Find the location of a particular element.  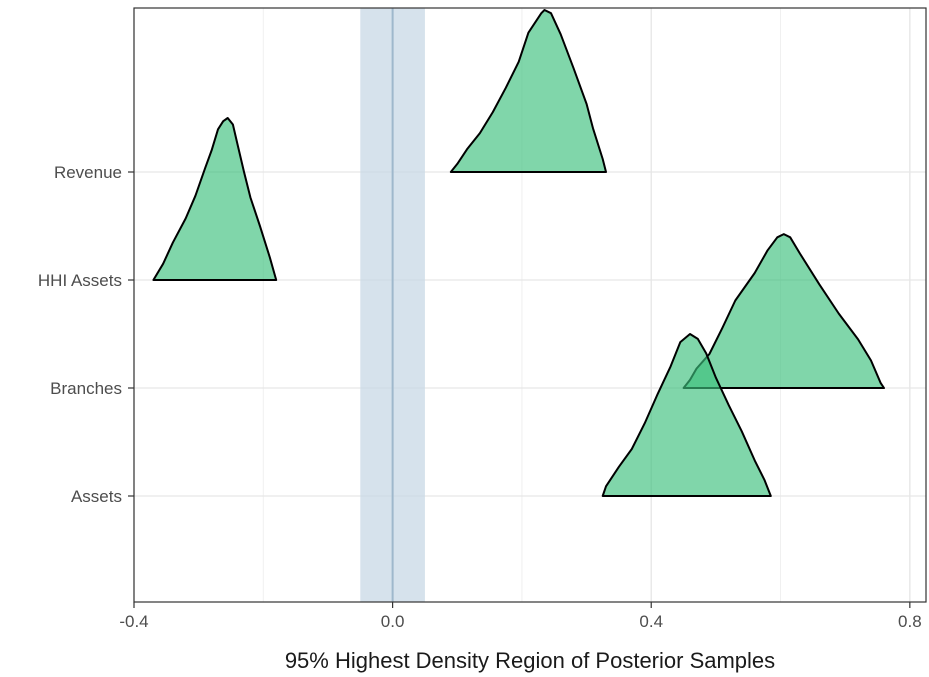

density-ridge-branches is located at coordinates (783, 311).